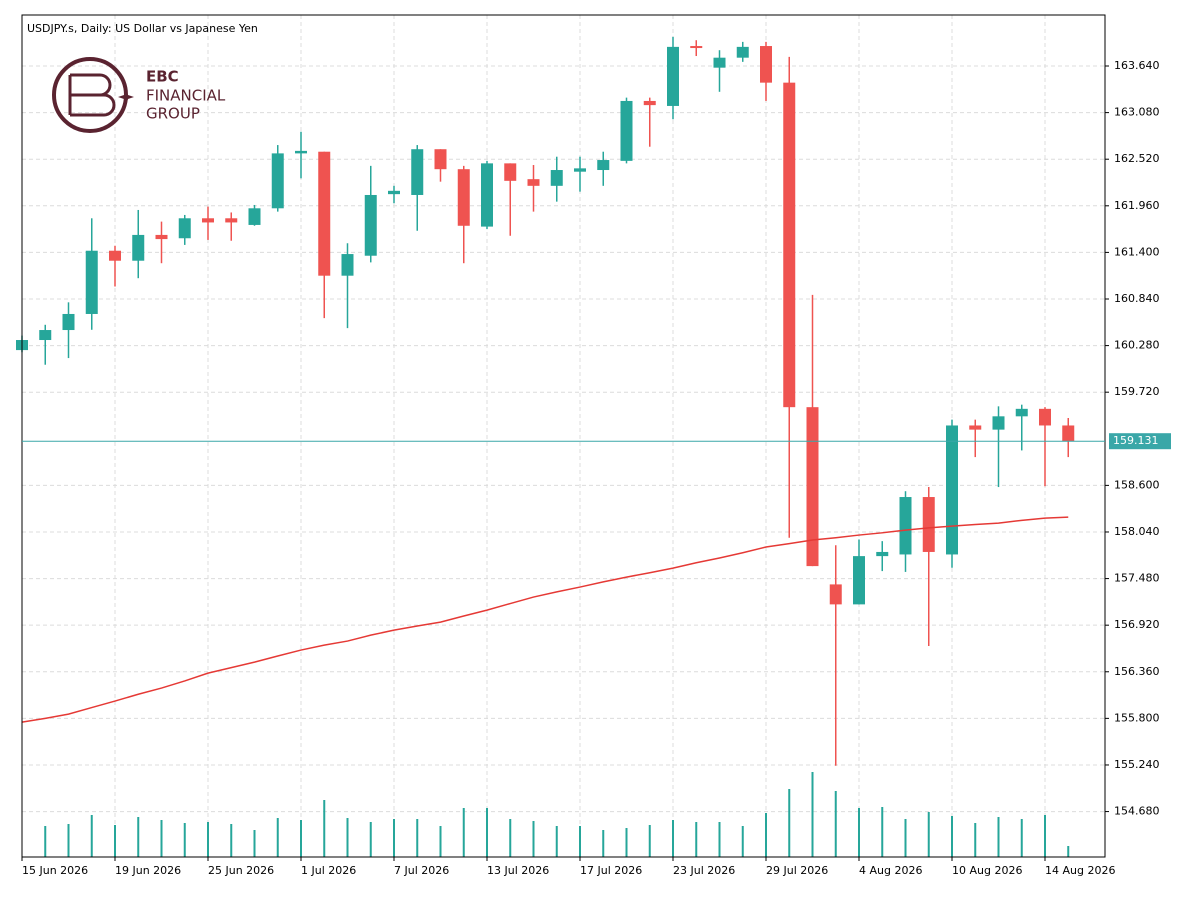 The width and height of the screenshot is (1200, 903). I want to click on x-tick-label: 4 Aug 2026, so click(890, 870).